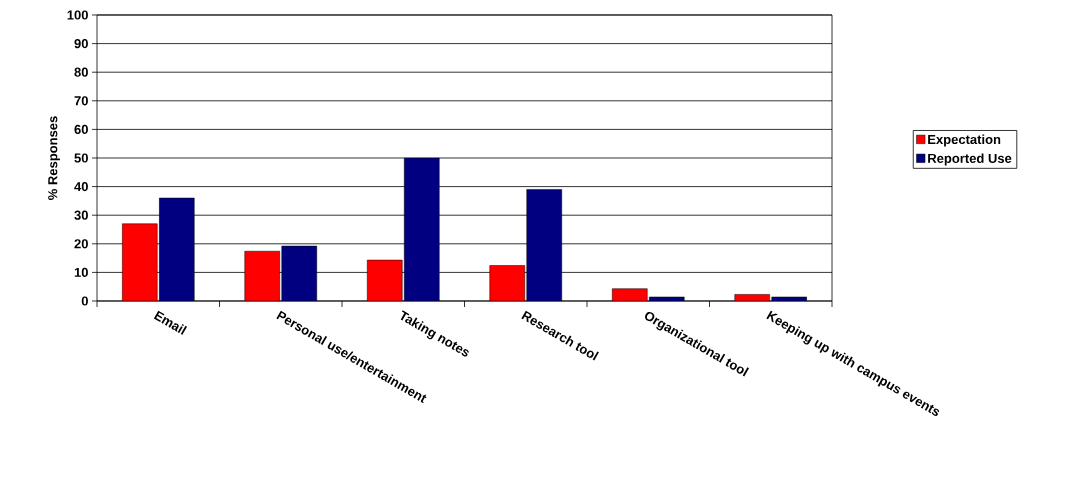 The width and height of the screenshot is (1065, 501). Describe the element at coordinates (81, 215) in the screenshot. I see `y-tick-label: 30` at that location.